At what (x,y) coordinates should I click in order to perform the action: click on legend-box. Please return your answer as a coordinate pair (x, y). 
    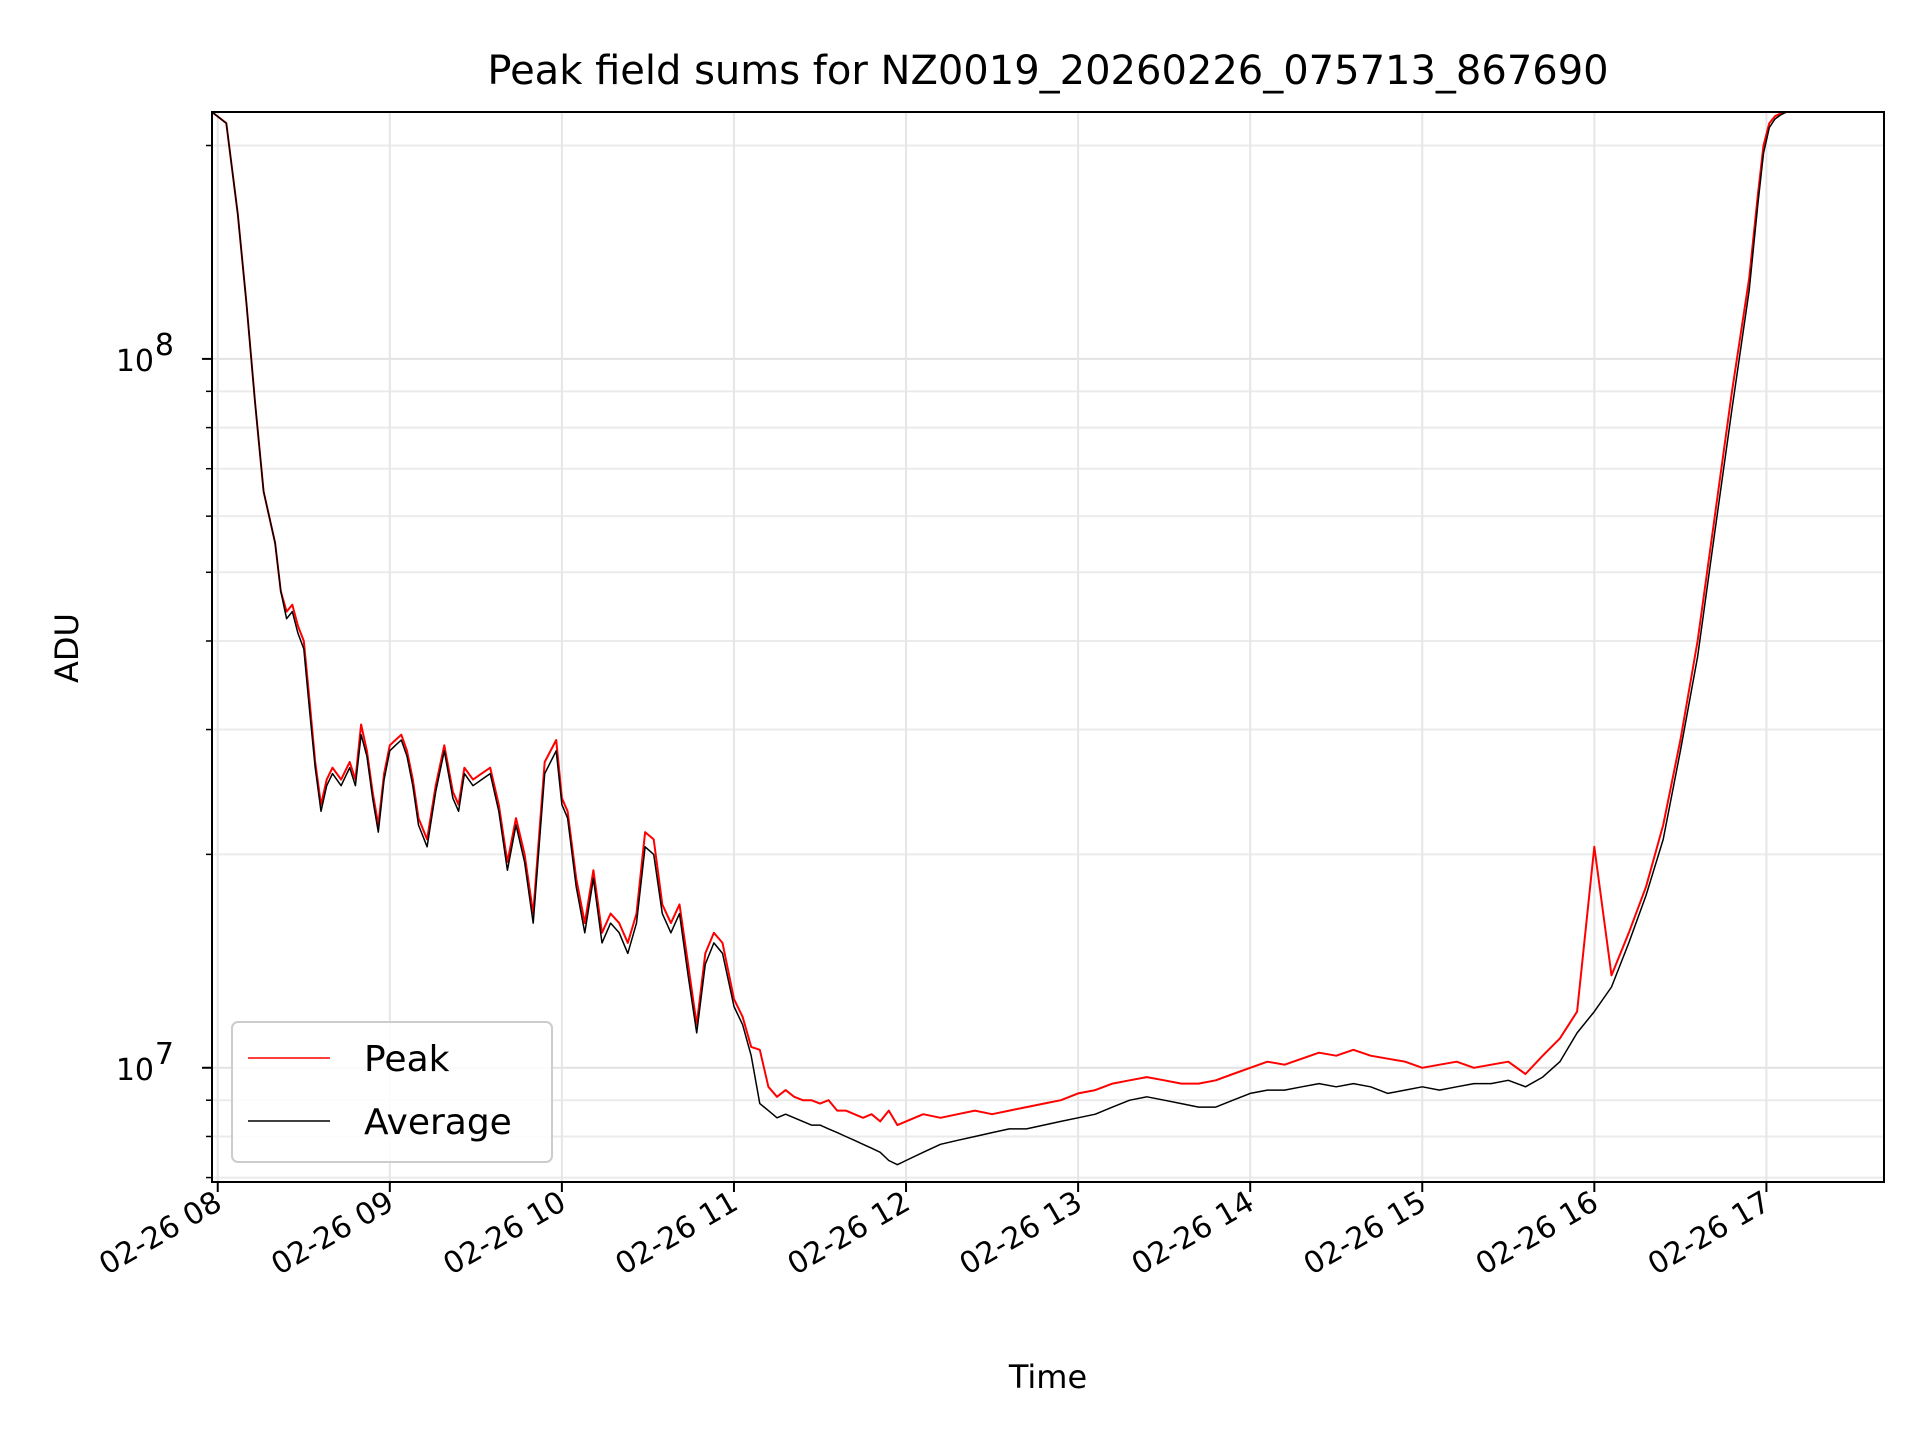
    Looking at the image, I should click on (392, 1092).